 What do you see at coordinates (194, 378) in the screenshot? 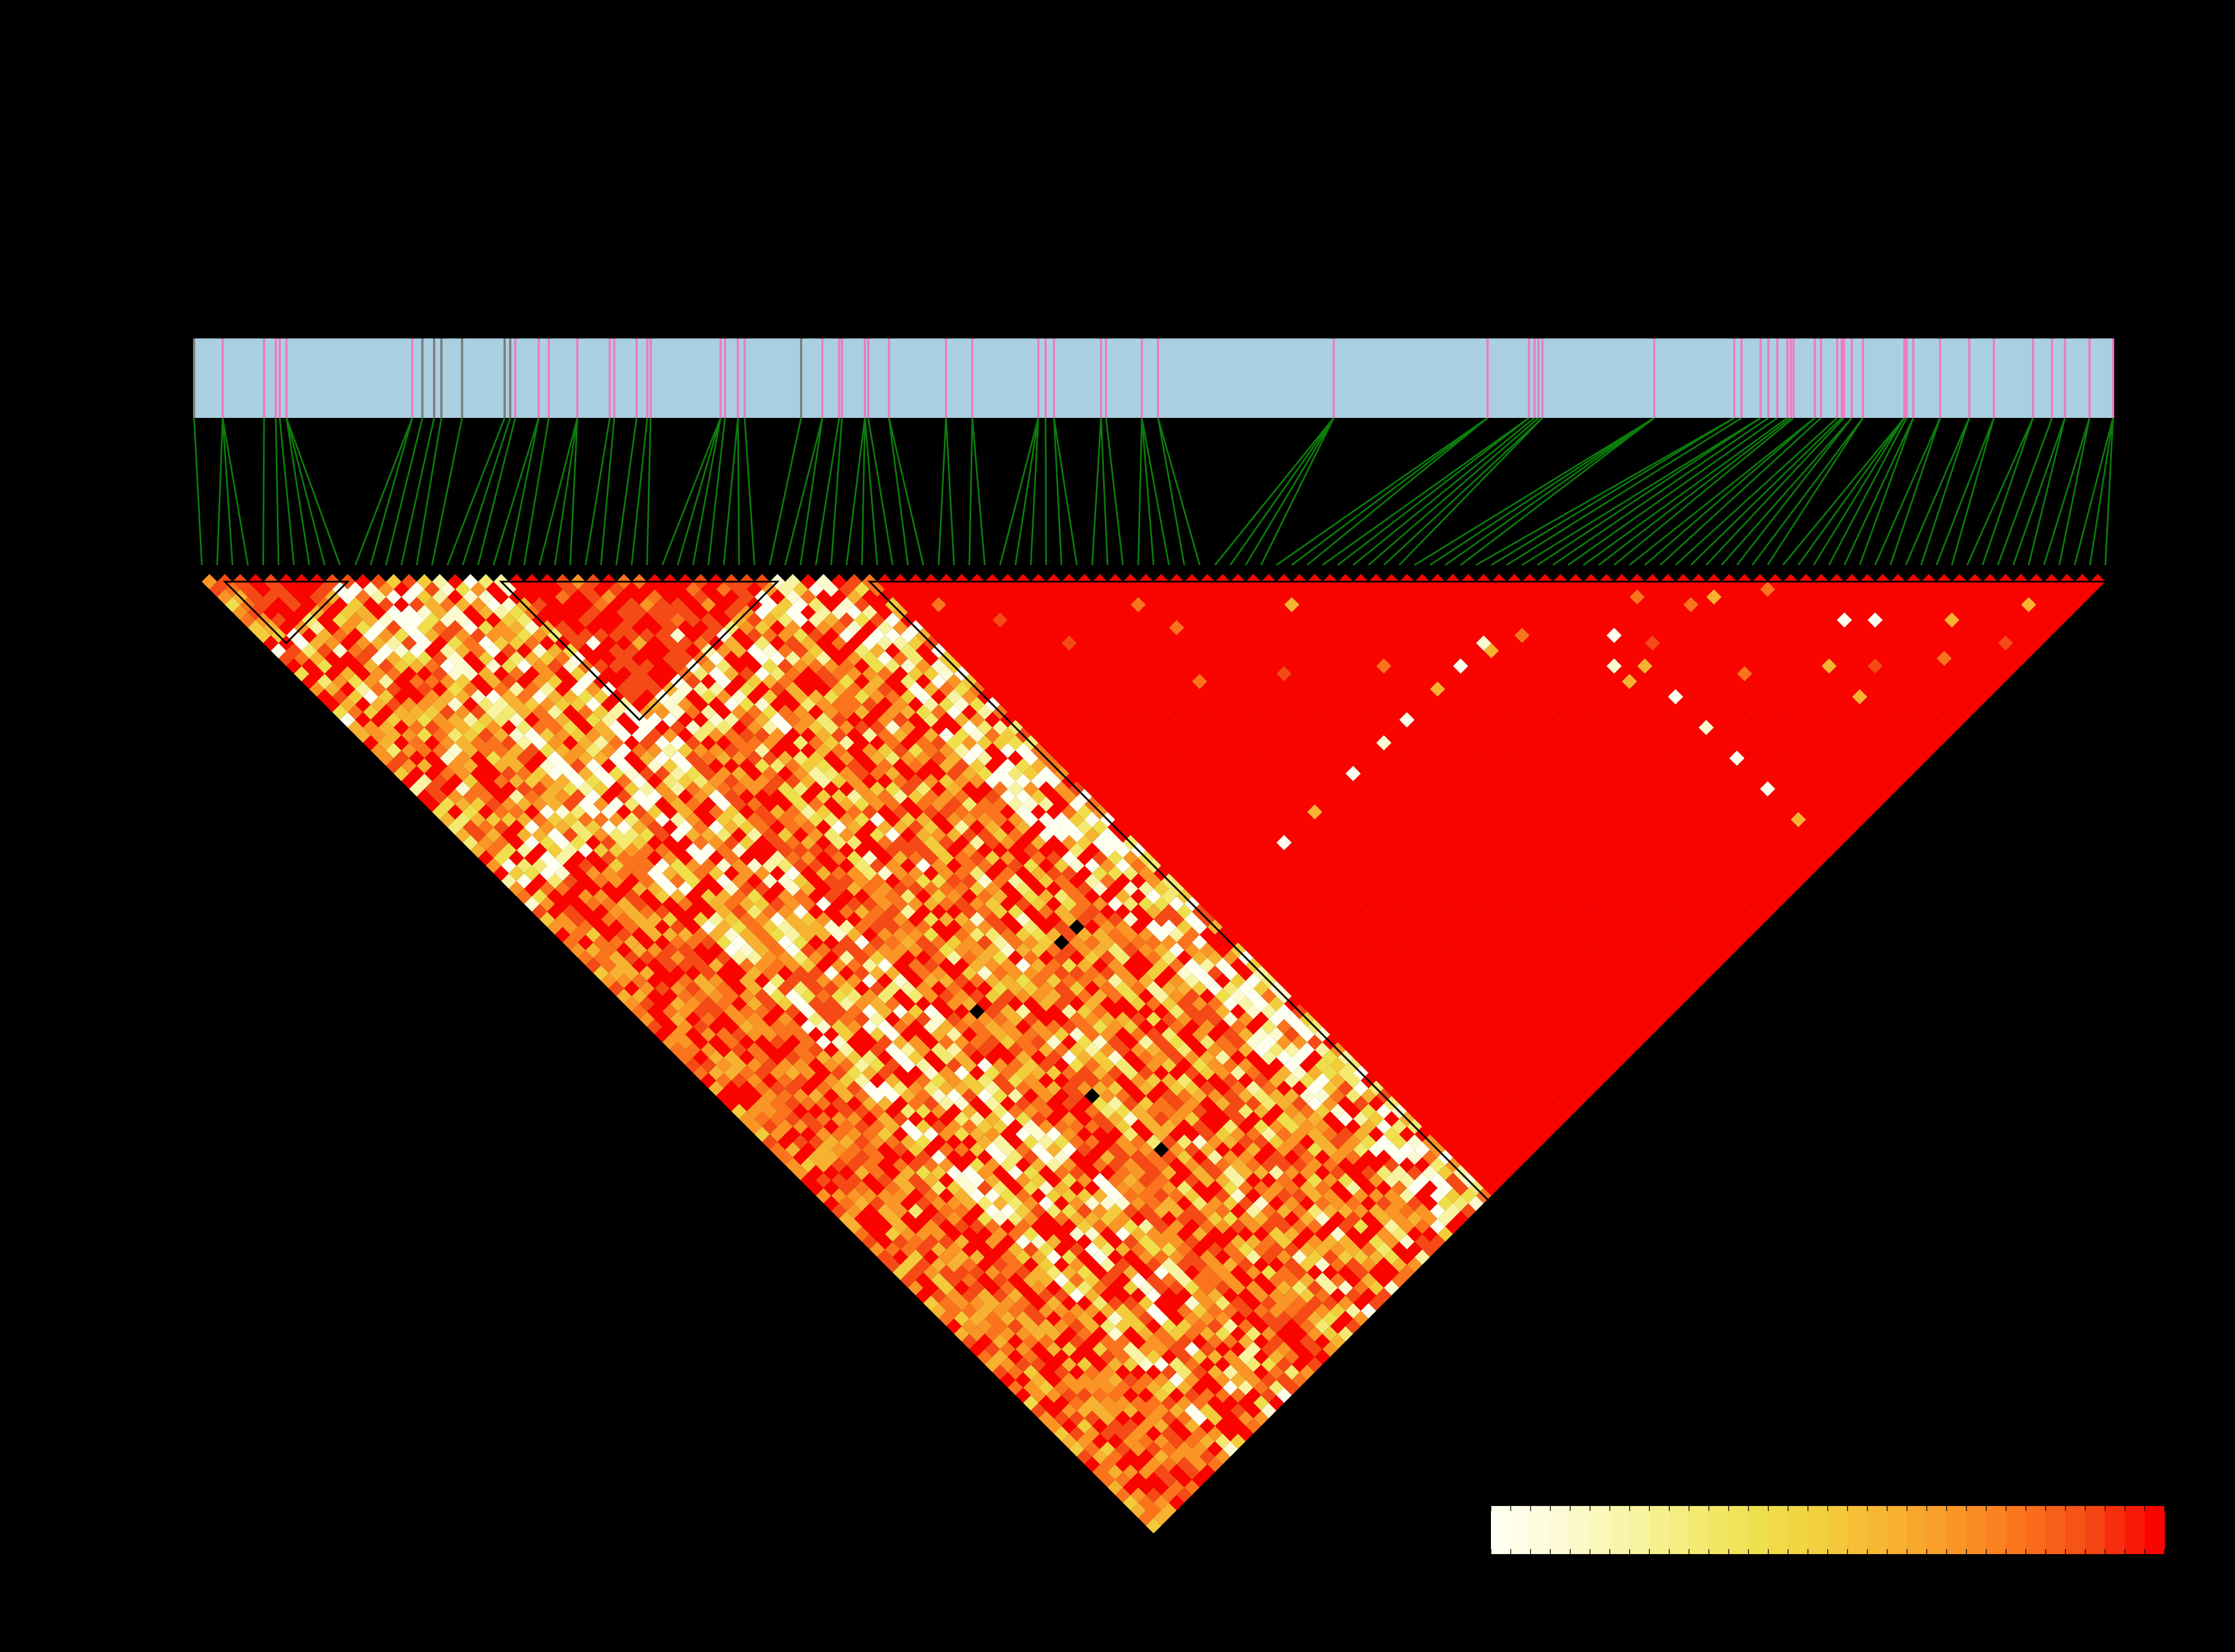
I see `snp-position-tick-grey` at bounding box center [194, 378].